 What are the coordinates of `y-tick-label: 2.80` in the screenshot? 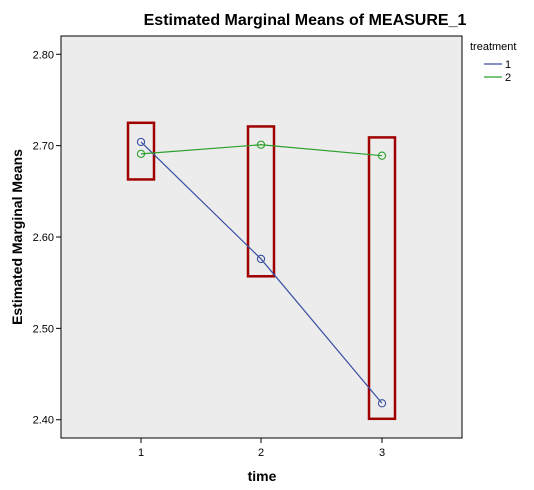 It's located at (43, 55).